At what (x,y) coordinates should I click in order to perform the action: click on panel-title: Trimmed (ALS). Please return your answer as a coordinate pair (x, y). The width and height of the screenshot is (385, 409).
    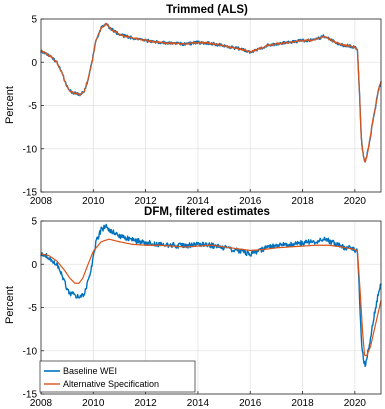
    Looking at the image, I should click on (207, 10).